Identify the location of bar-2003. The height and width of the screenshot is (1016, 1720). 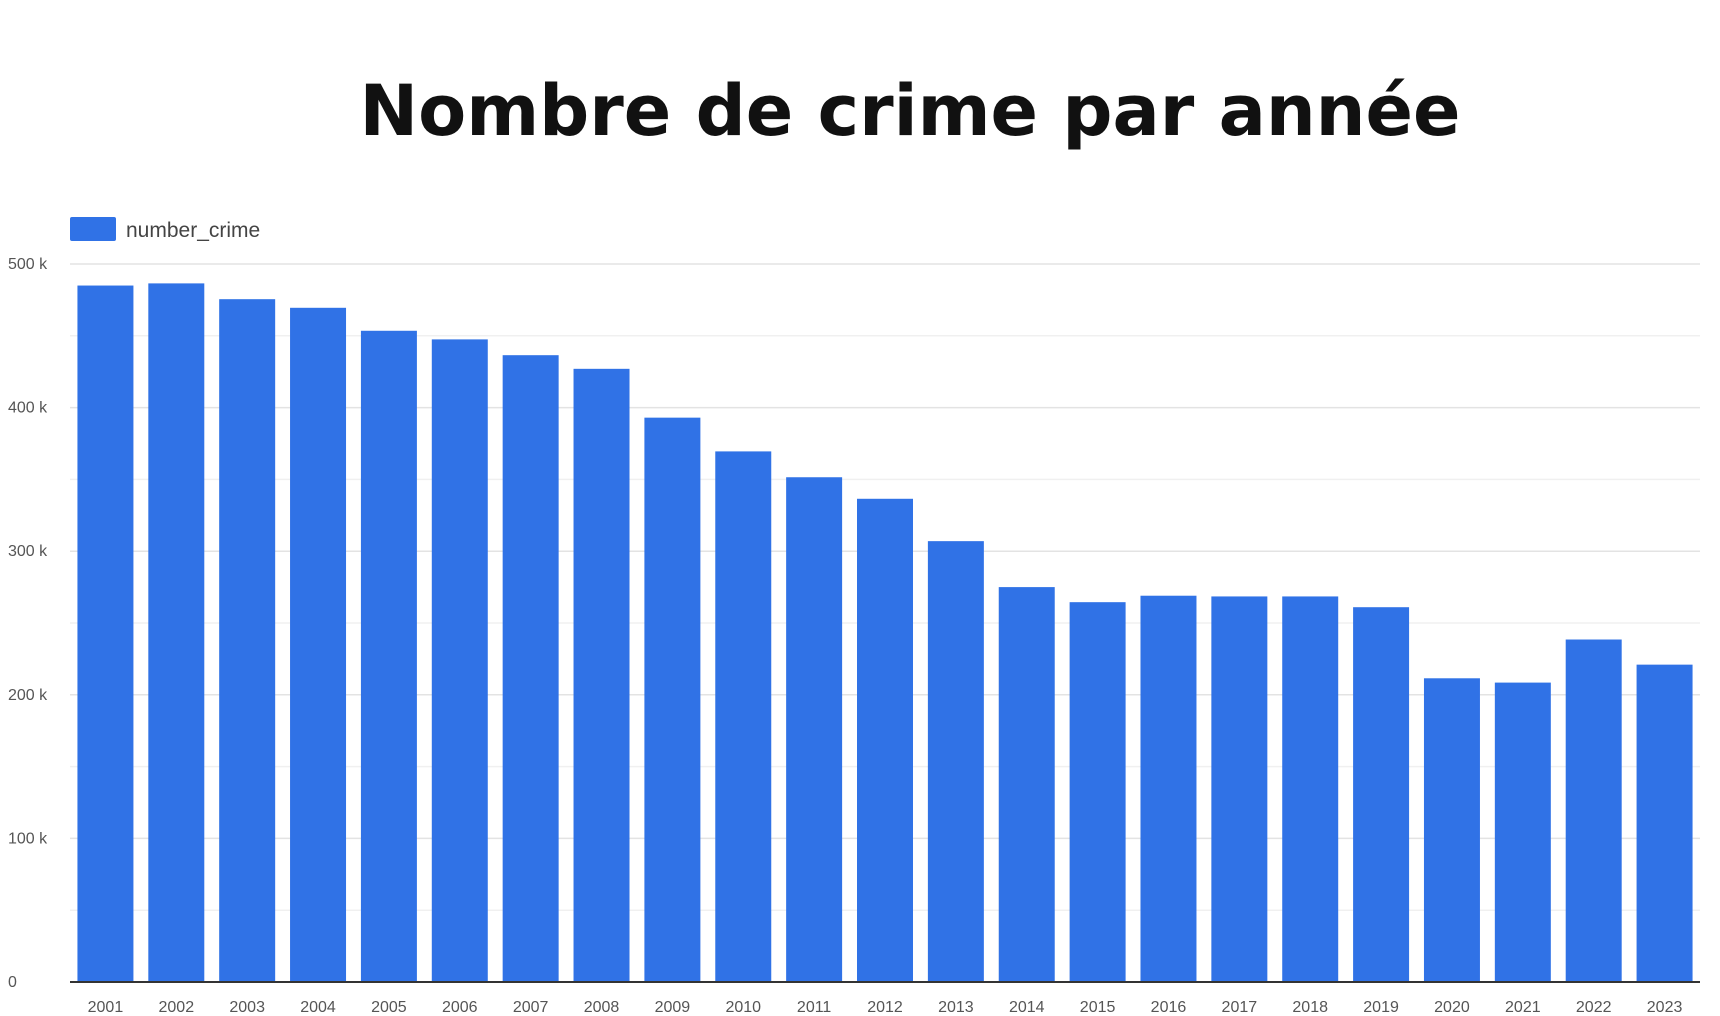
(247, 640).